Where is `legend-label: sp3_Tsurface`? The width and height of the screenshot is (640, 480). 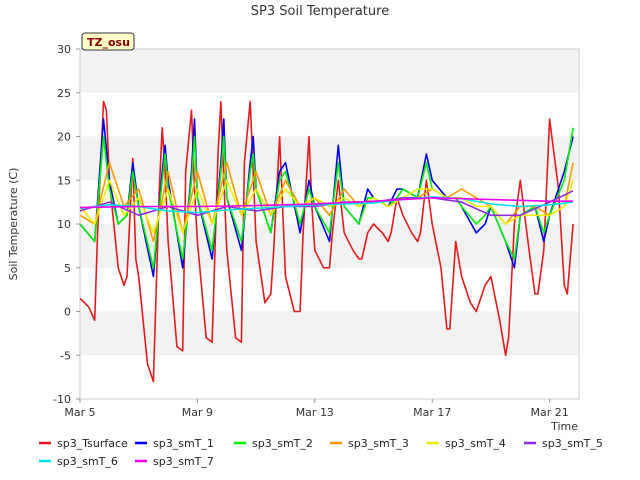 legend-label: sp3_Tsurface is located at coordinates (92, 443).